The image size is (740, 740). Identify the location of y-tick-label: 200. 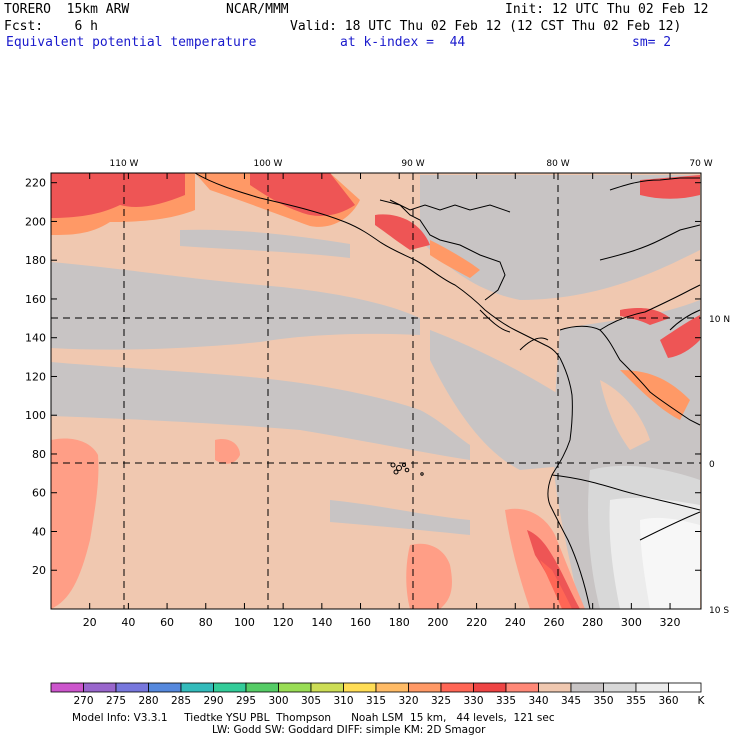
(35, 221).